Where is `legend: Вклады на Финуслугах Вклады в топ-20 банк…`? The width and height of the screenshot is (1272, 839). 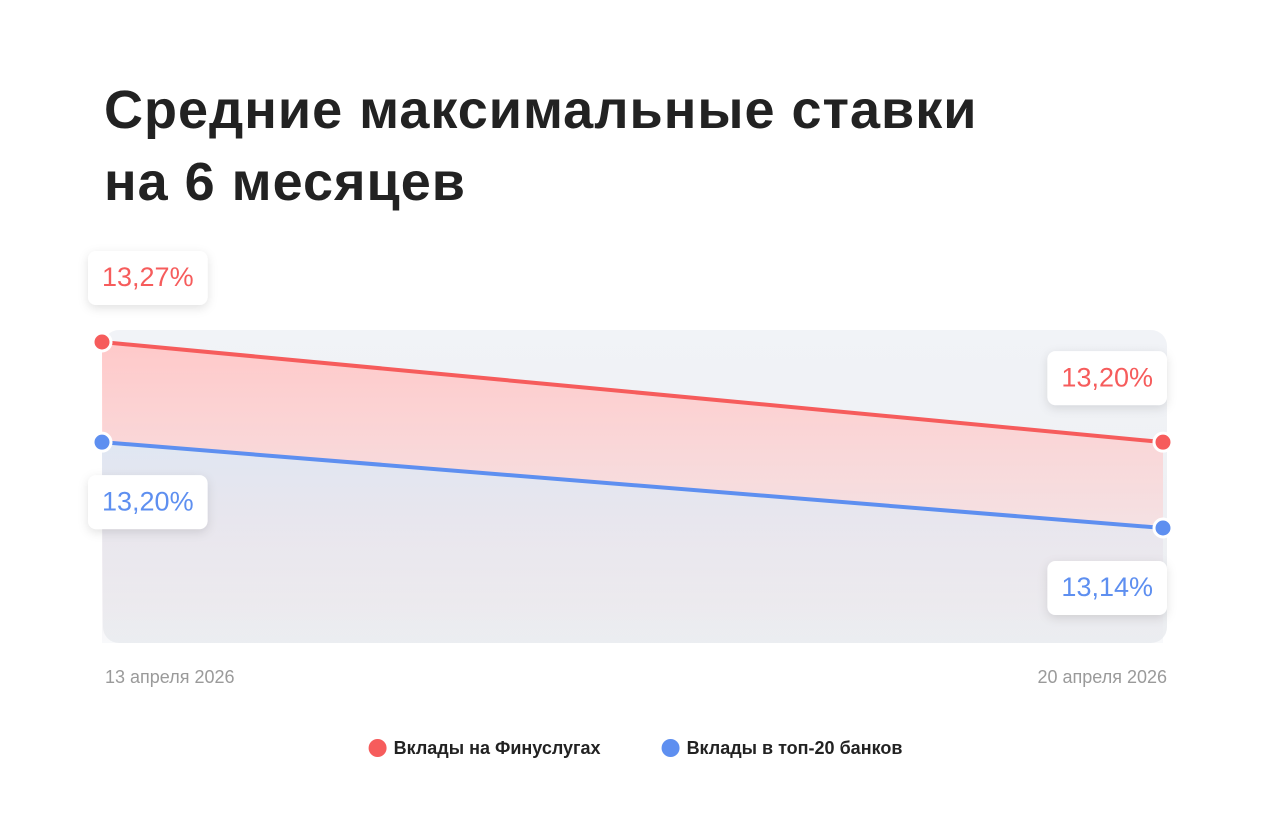 legend: Вклады на Финуслугах Вклады в топ-20 банк… is located at coordinates (635, 748).